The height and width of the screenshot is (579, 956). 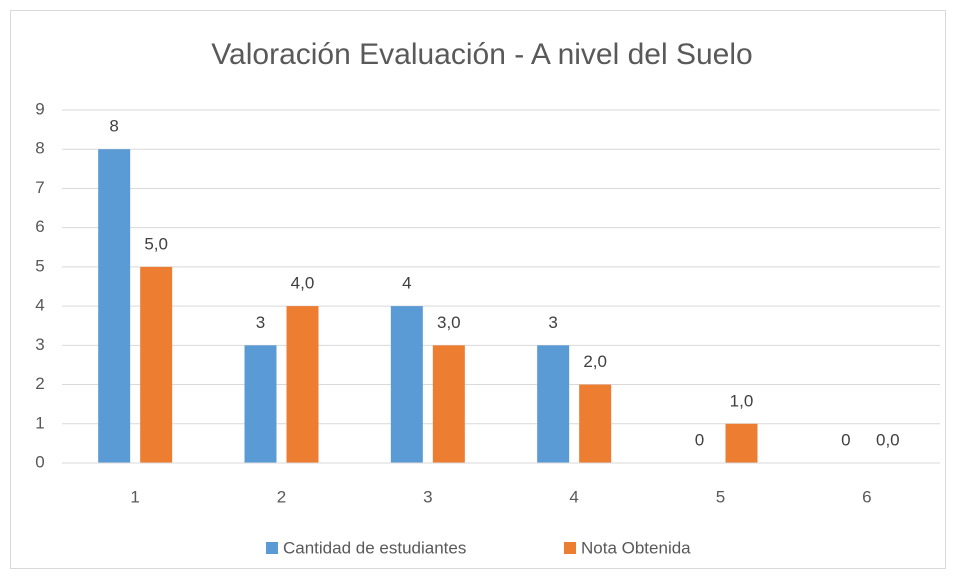 What do you see at coordinates (39, 305) in the screenshot?
I see `y-tick-label: 4` at bounding box center [39, 305].